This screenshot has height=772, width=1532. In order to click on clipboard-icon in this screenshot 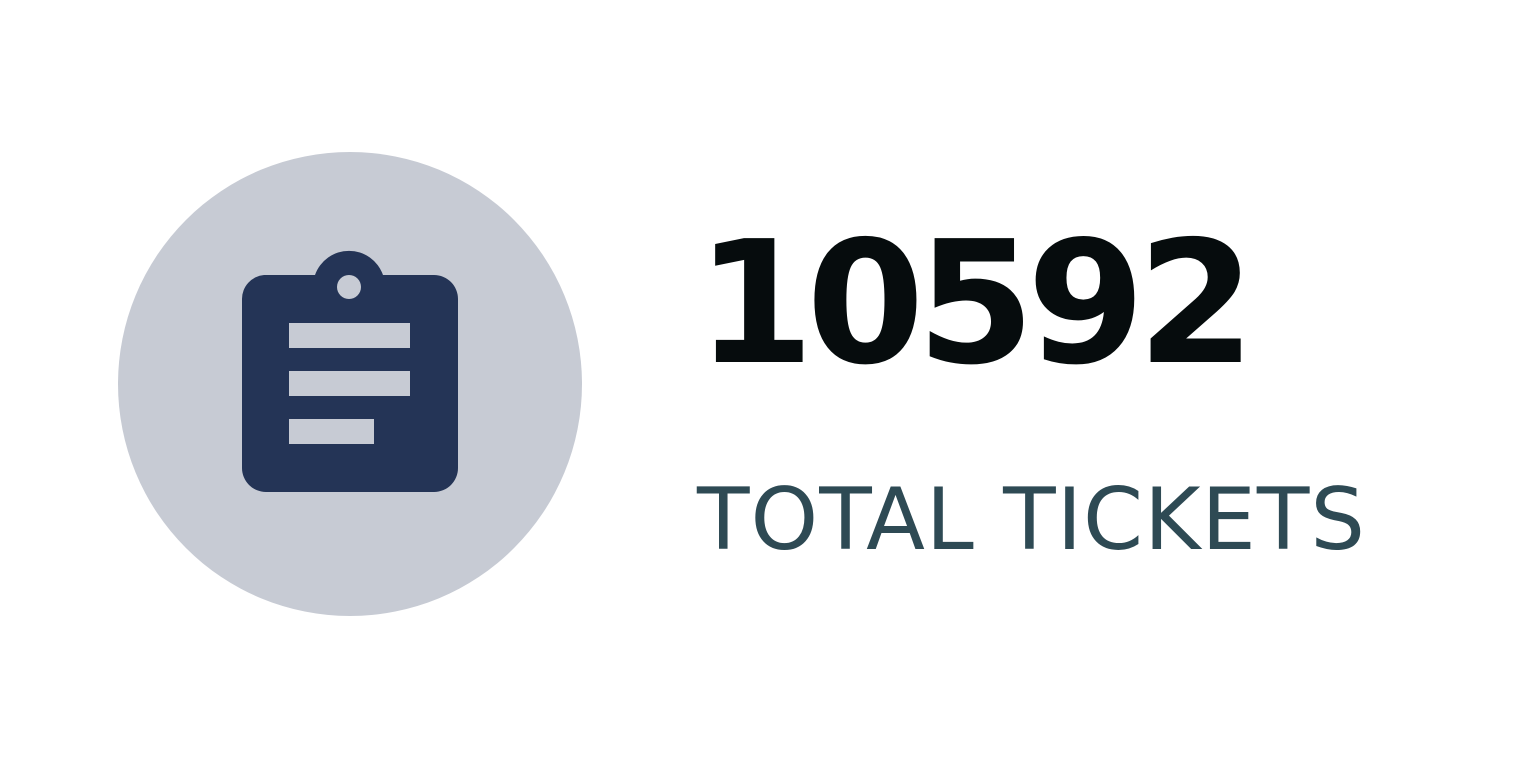, I will do `click(349, 371)`.